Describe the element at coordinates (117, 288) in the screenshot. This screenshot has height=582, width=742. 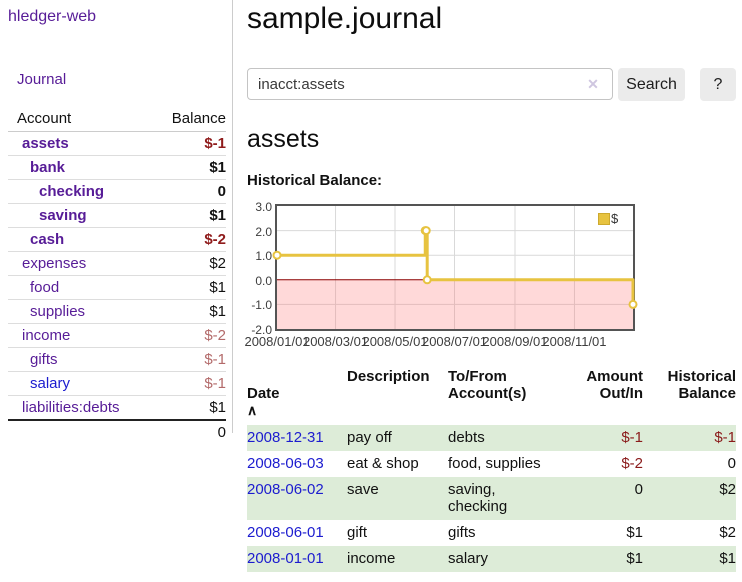
I see `account-row: food $1` at that location.